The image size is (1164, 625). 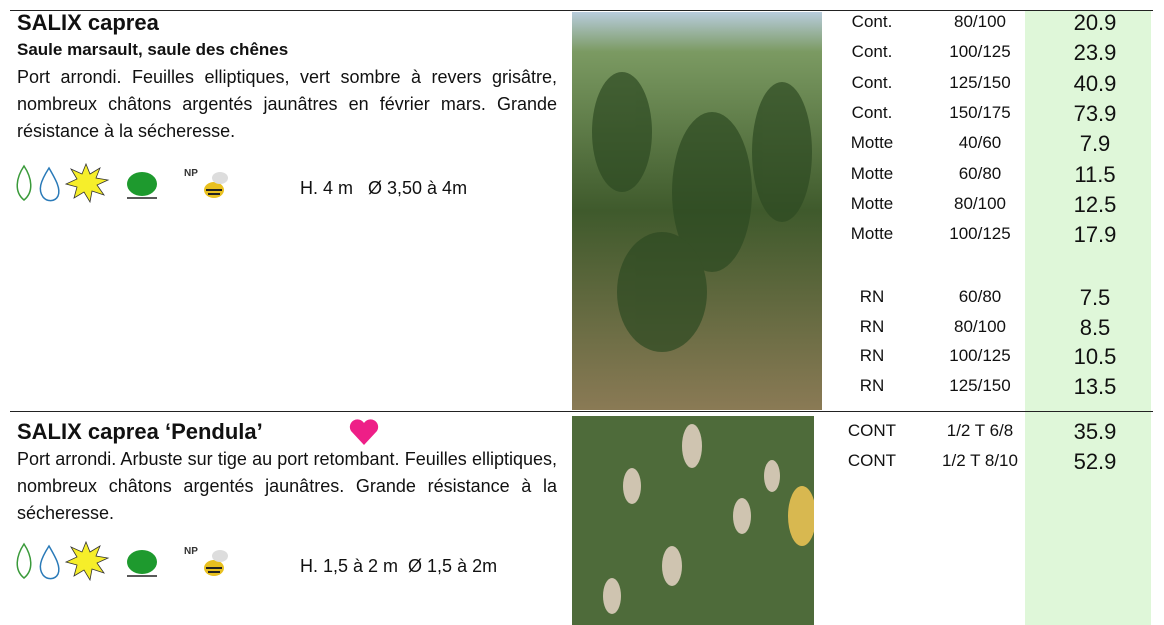 What do you see at coordinates (364, 432) in the screenshot?
I see `favorite-heart` at bounding box center [364, 432].